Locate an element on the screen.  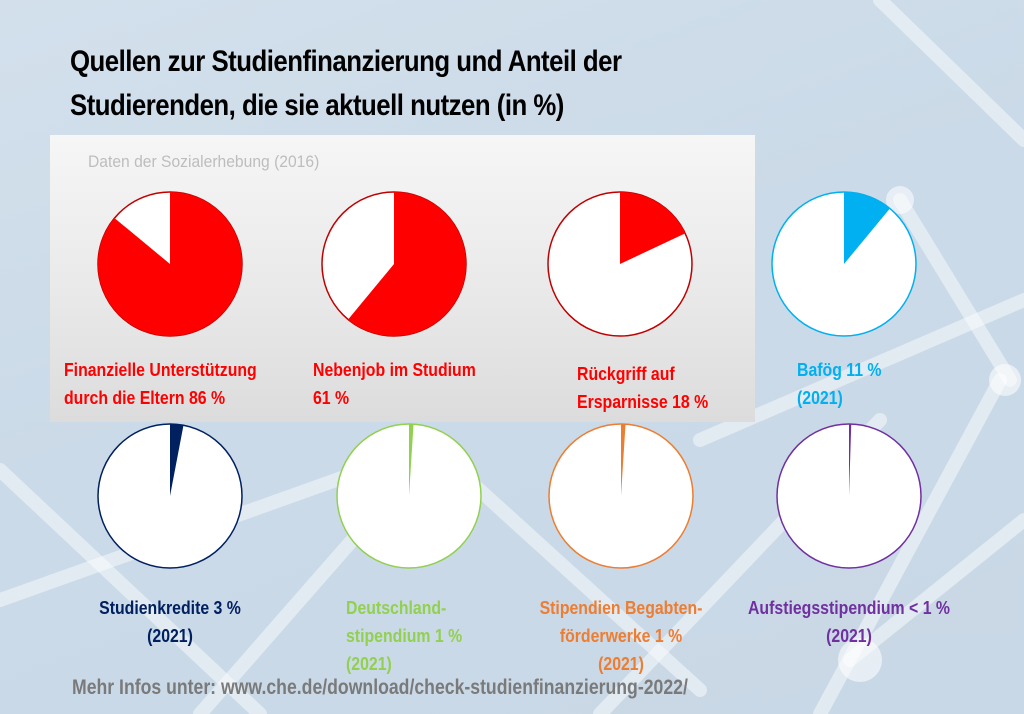
pie-label: Deutschland-stipendium 1 % (2021) is located at coordinates (404, 636).